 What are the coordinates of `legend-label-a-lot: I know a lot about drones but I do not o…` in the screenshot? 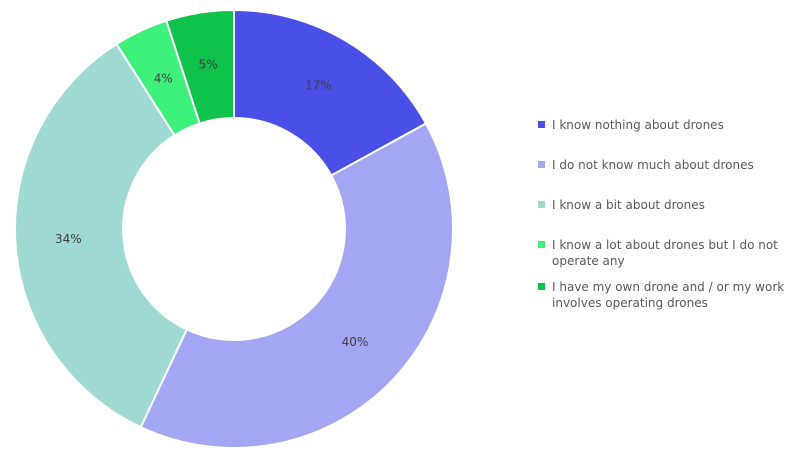 It's located at (665, 253).